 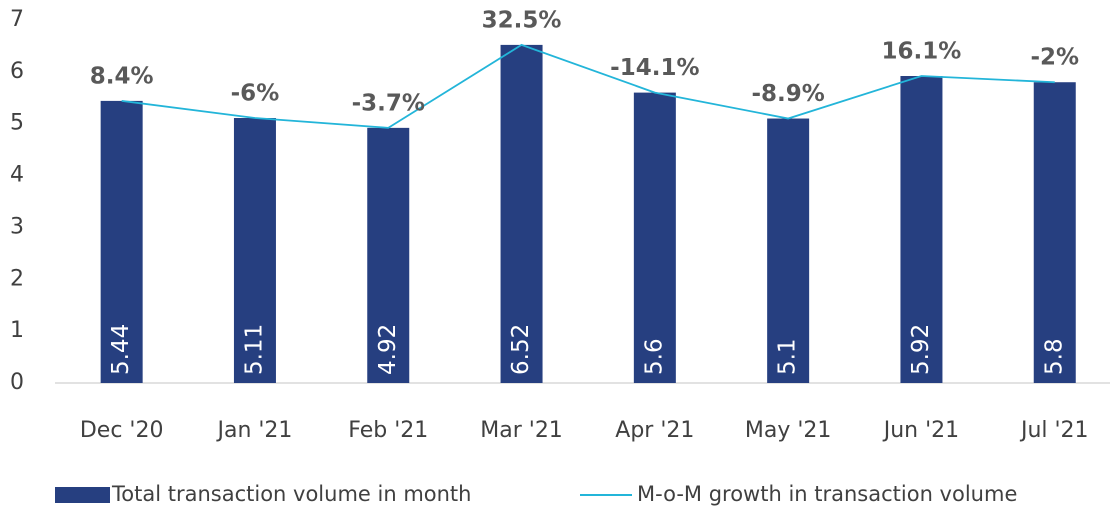 What do you see at coordinates (17, 382) in the screenshot?
I see `y-tick-label: 0` at bounding box center [17, 382].